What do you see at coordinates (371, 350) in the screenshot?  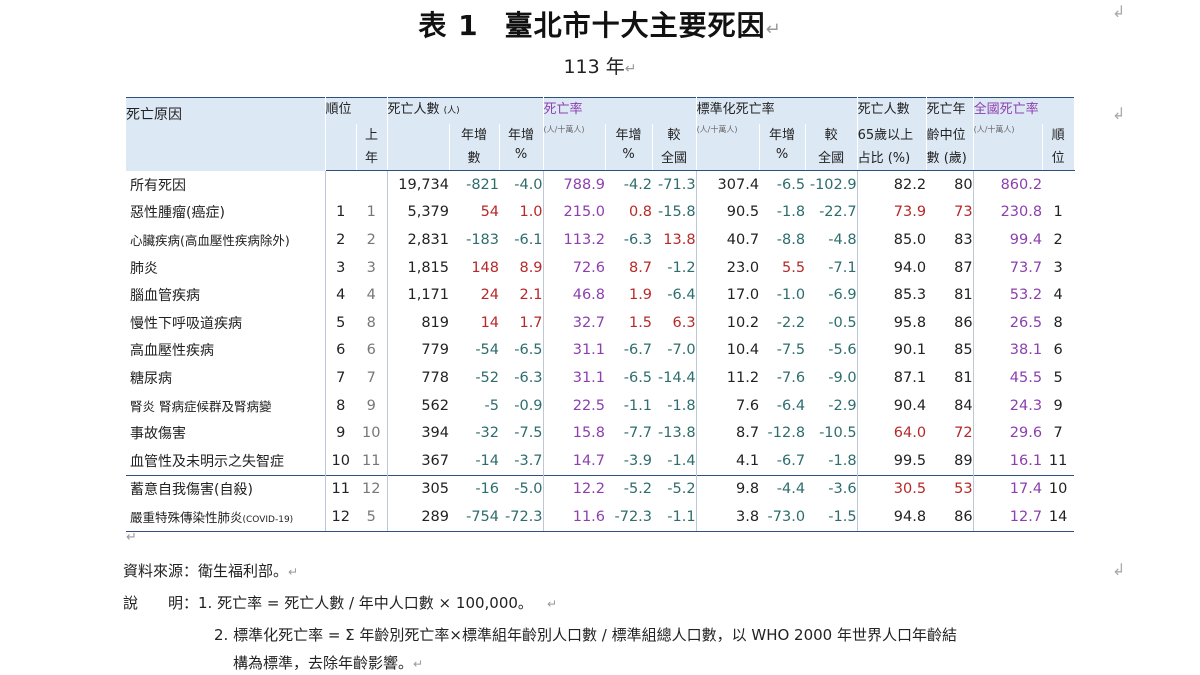 I see `cell-prev-rank: 6` at bounding box center [371, 350].